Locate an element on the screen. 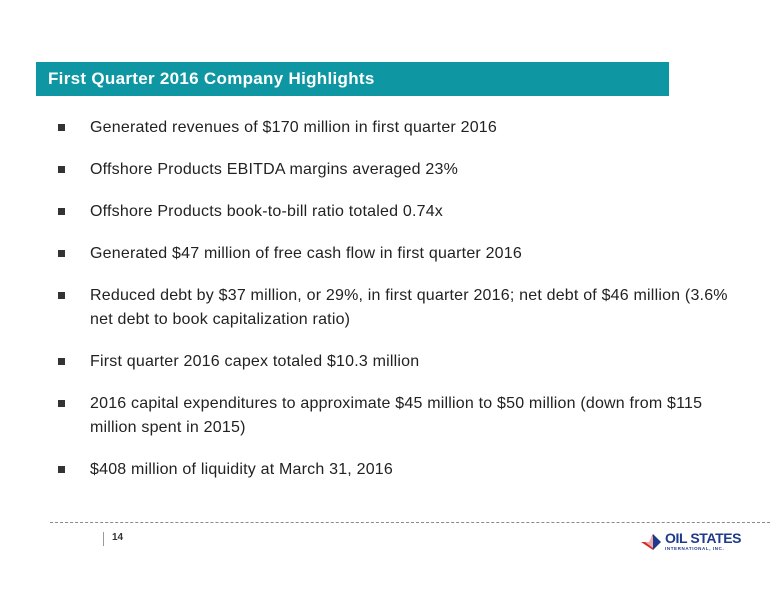  logo-name: OIL STATES is located at coordinates (703, 538).